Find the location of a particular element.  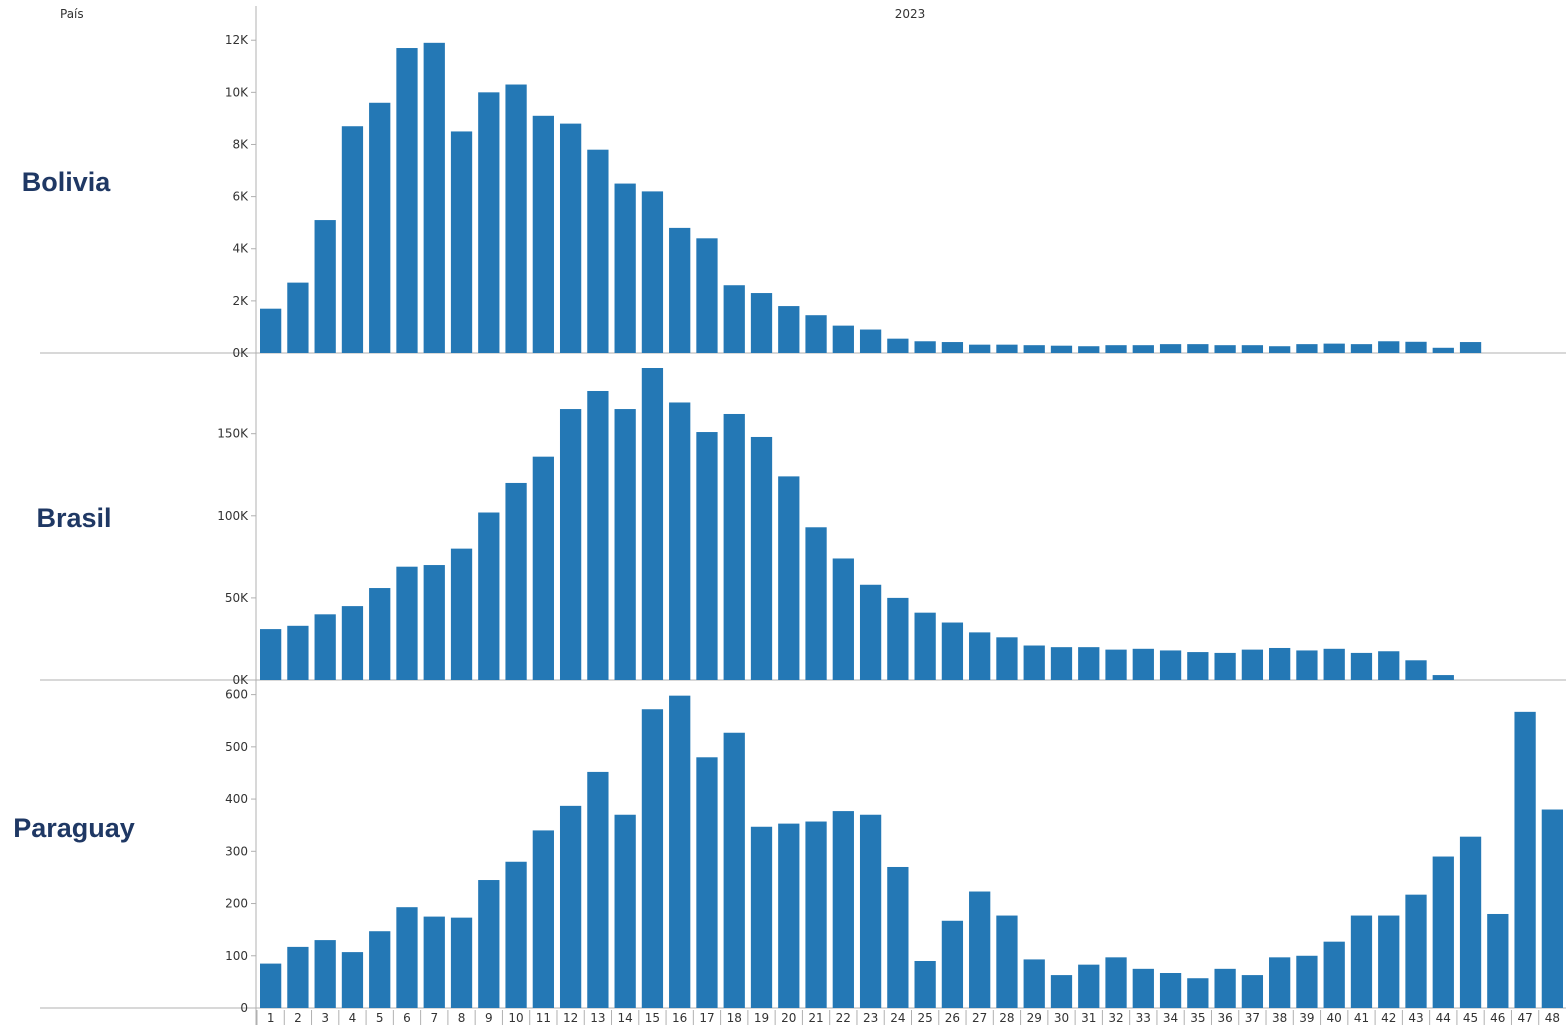

x-tick-label: 9 is located at coordinates (489, 1018).